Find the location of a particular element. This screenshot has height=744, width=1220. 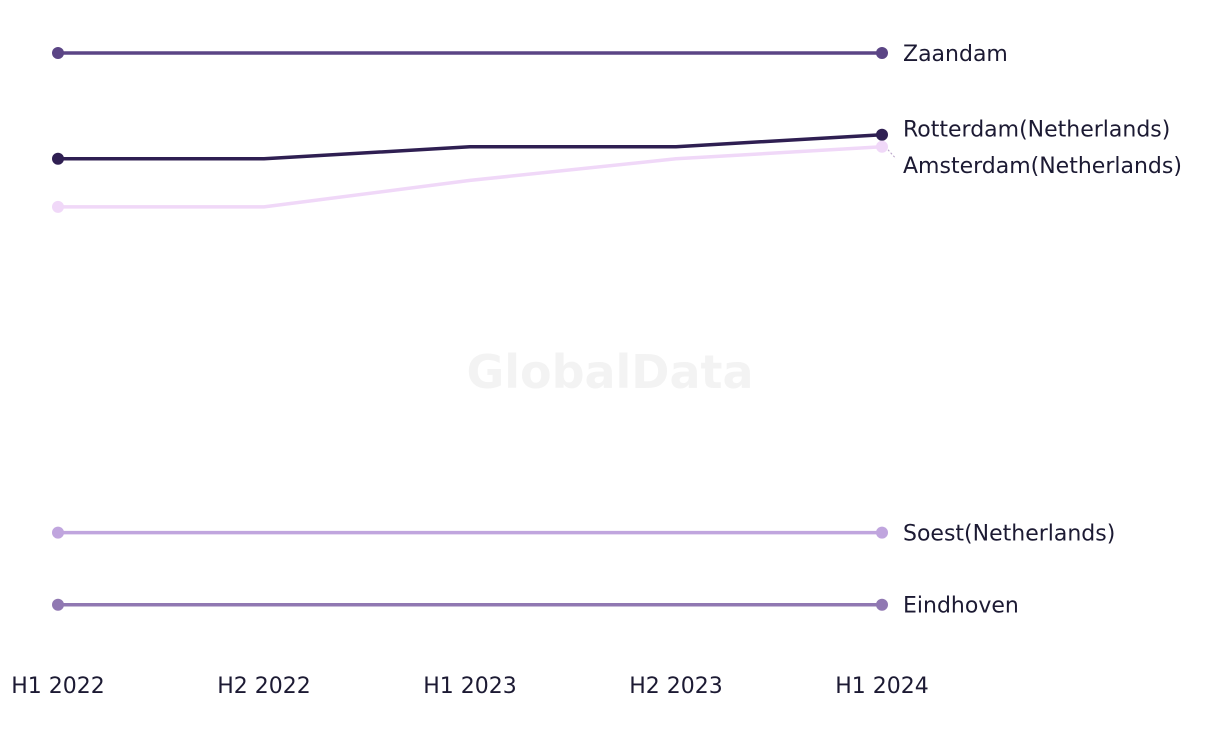

series-4: Eindhoven is located at coordinates (535, 606).